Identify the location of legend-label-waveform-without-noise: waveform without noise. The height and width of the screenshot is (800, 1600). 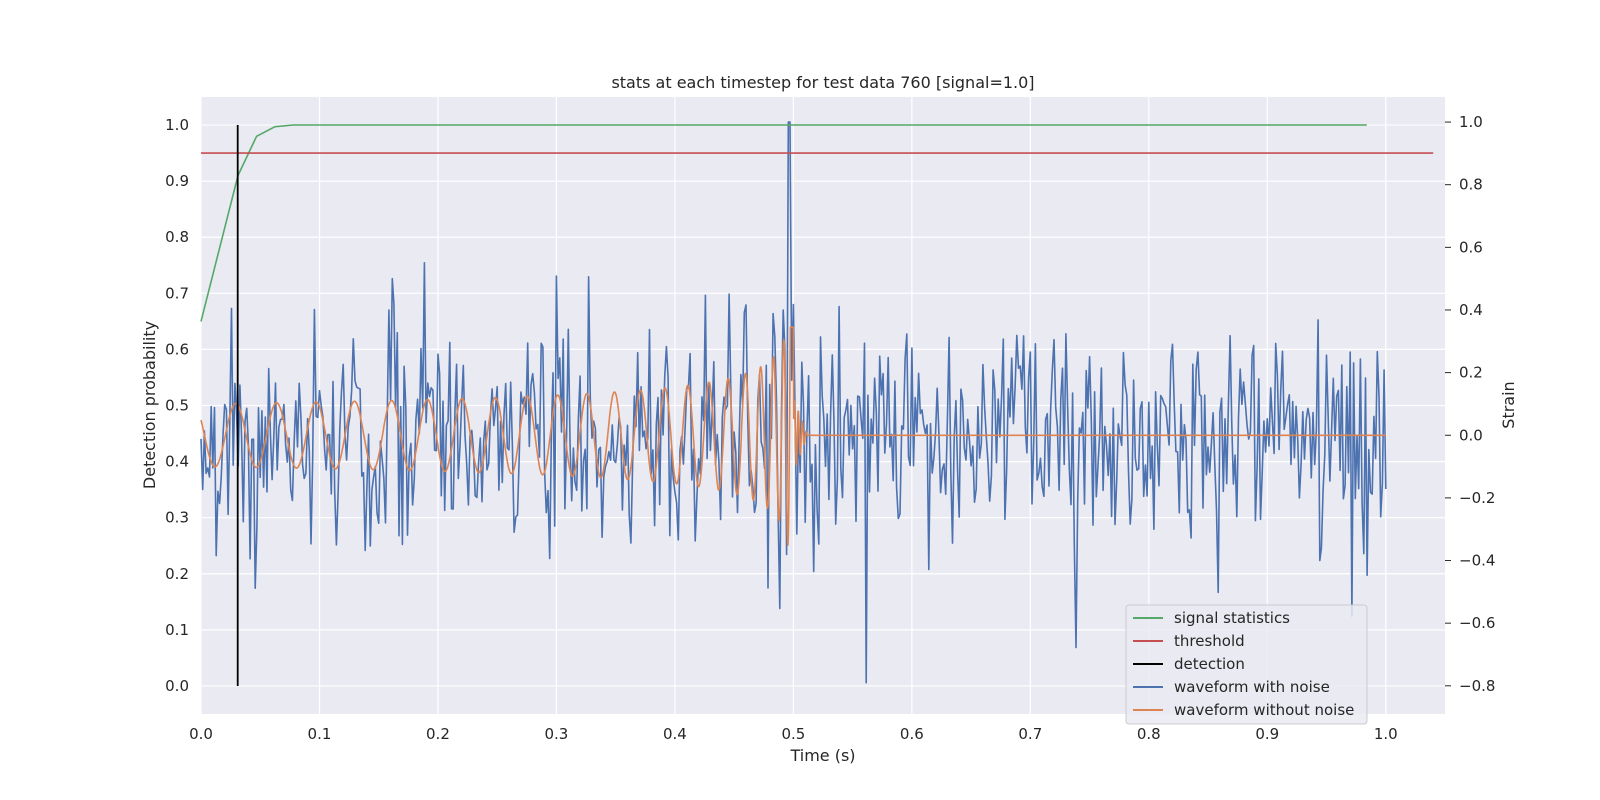
(1264, 710).